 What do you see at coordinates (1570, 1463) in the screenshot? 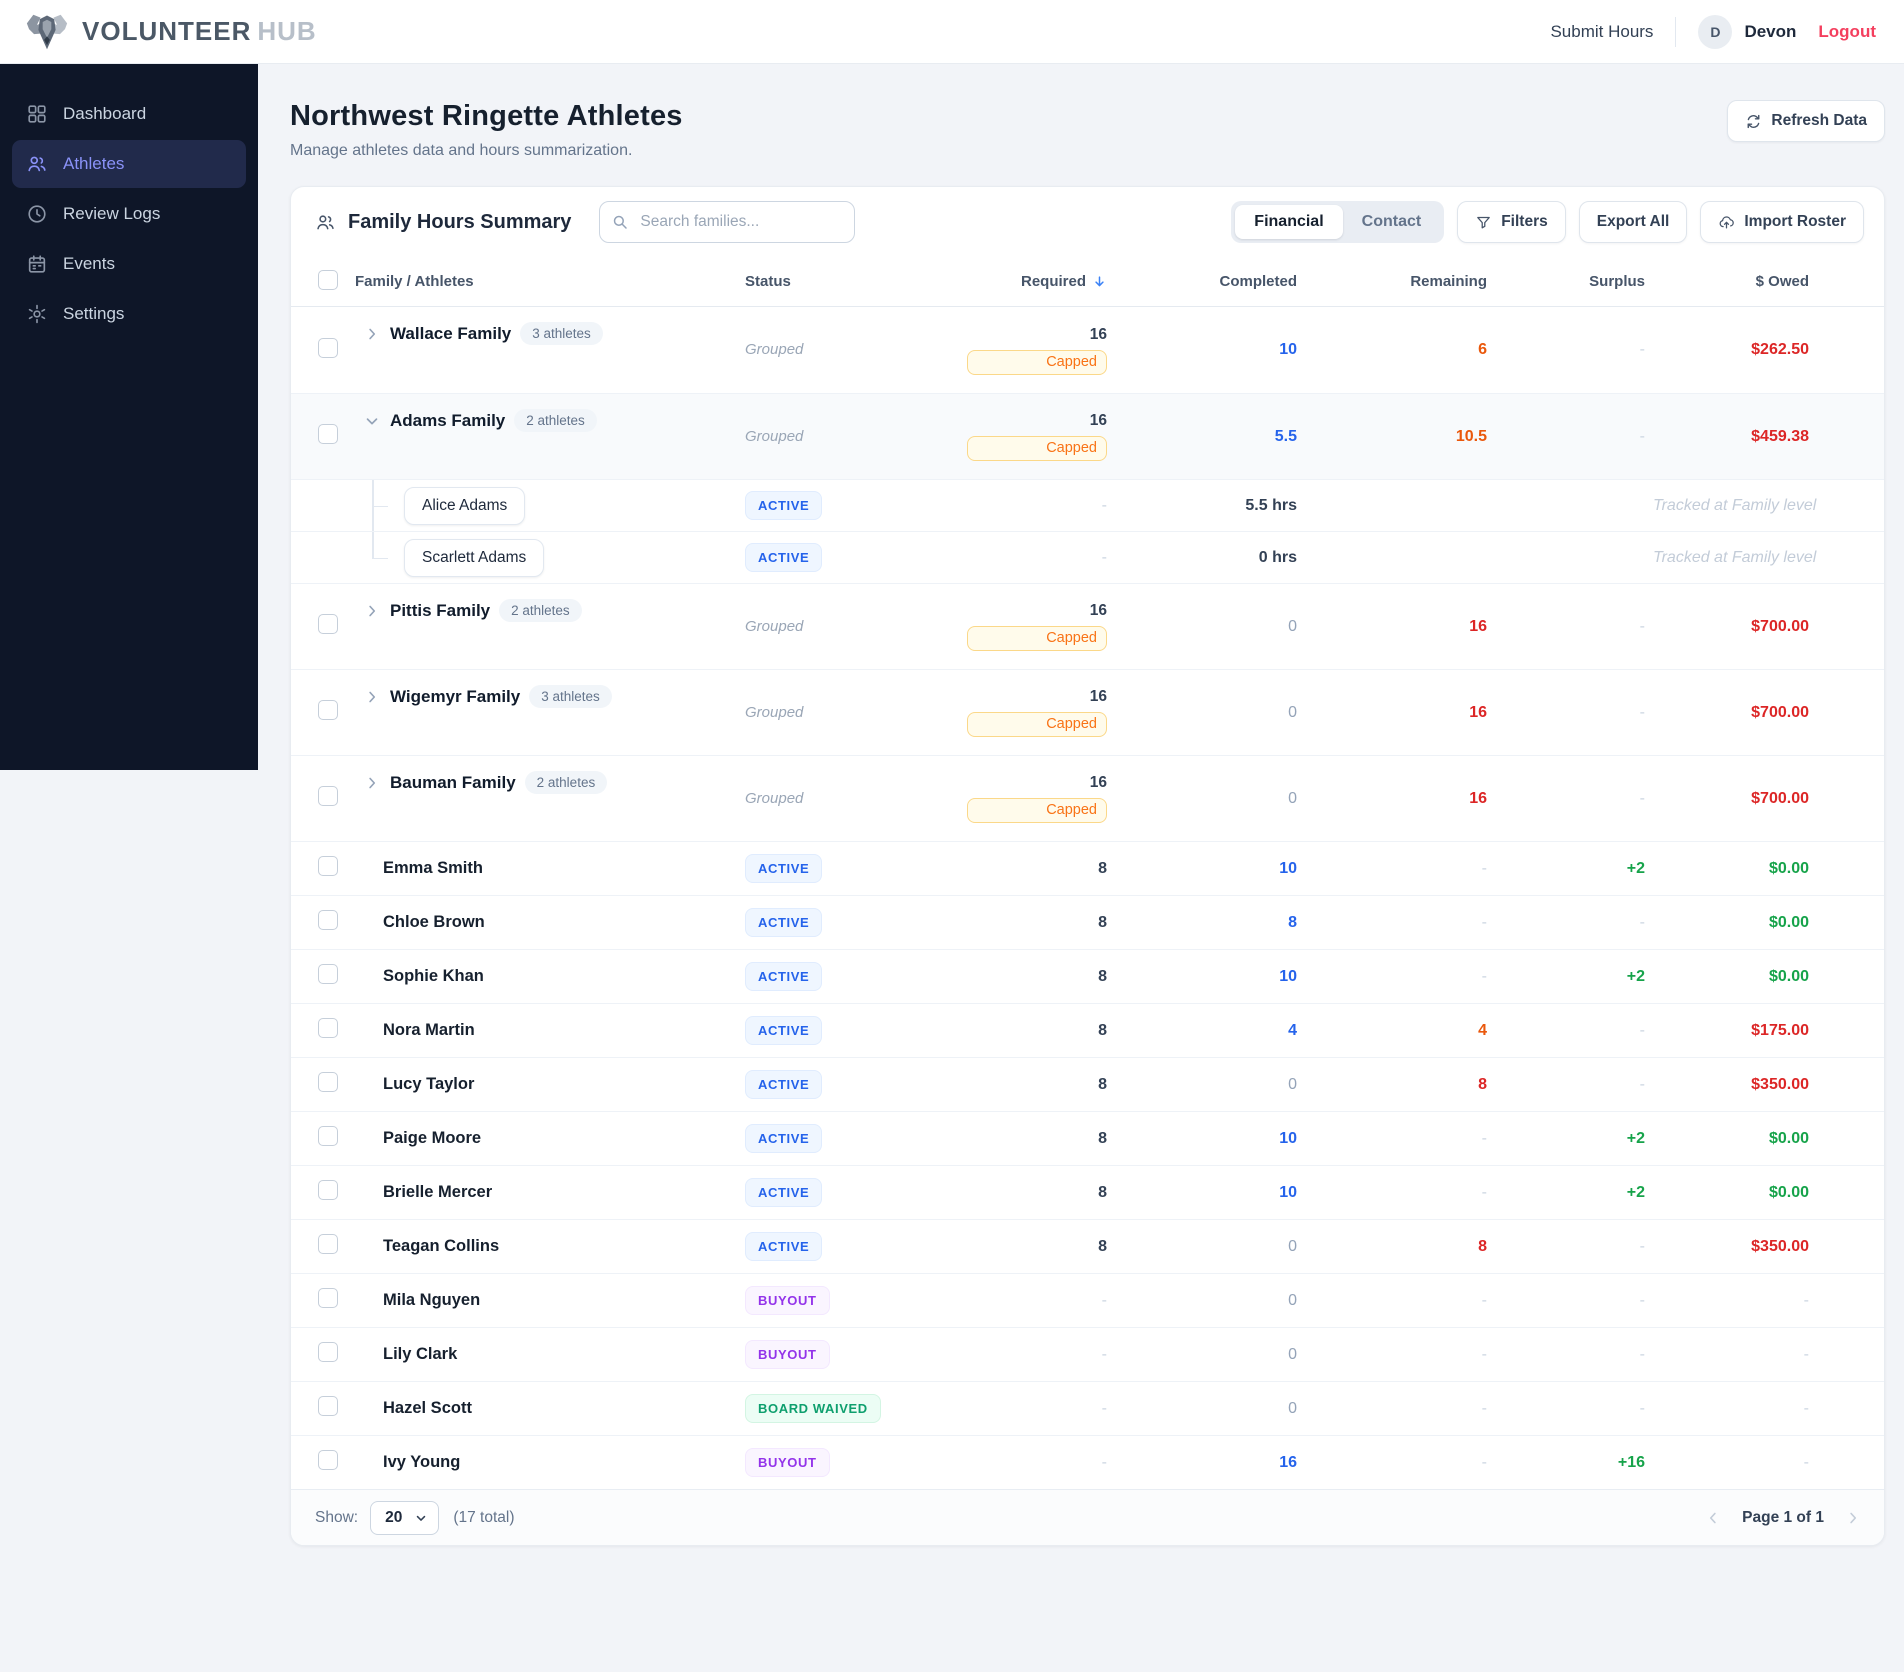
I see `surplus-cell: +16` at bounding box center [1570, 1463].